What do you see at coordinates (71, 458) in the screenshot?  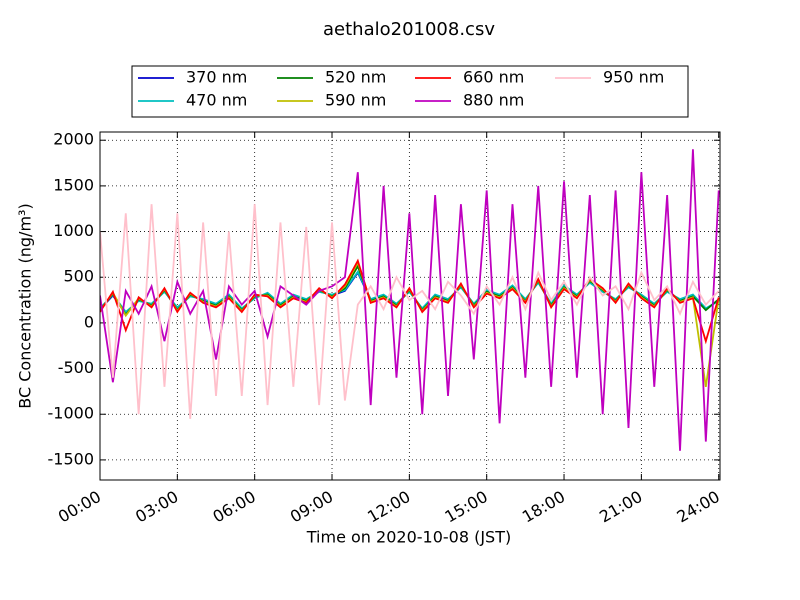 I see `y-tick-label: -1500` at bounding box center [71, 458].